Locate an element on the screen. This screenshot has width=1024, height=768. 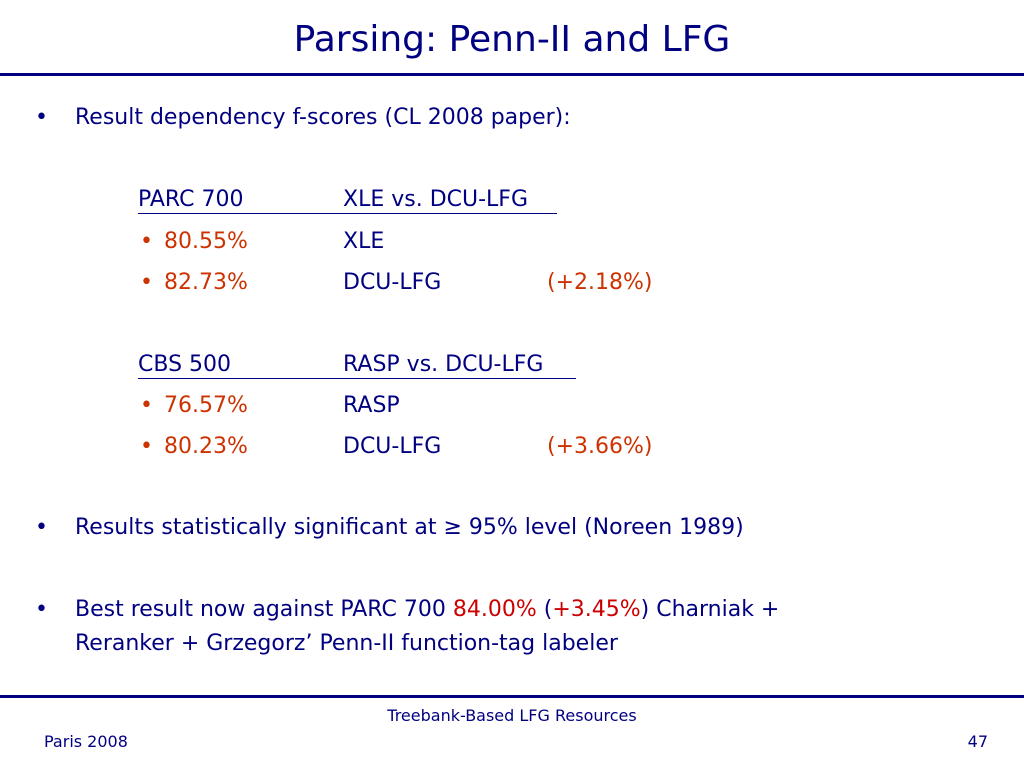
bullet3-score: 84.00% is located at coordinates (494, 609).